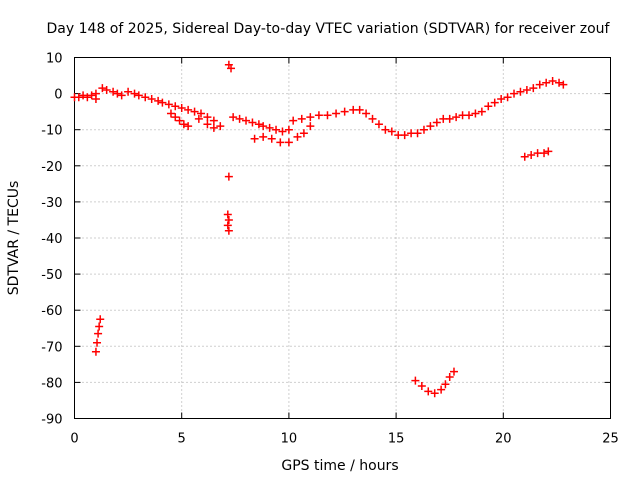  Describe the element at coordinates (289, 439) in the screenshot. I see `x-tick-label: 10` at that location.